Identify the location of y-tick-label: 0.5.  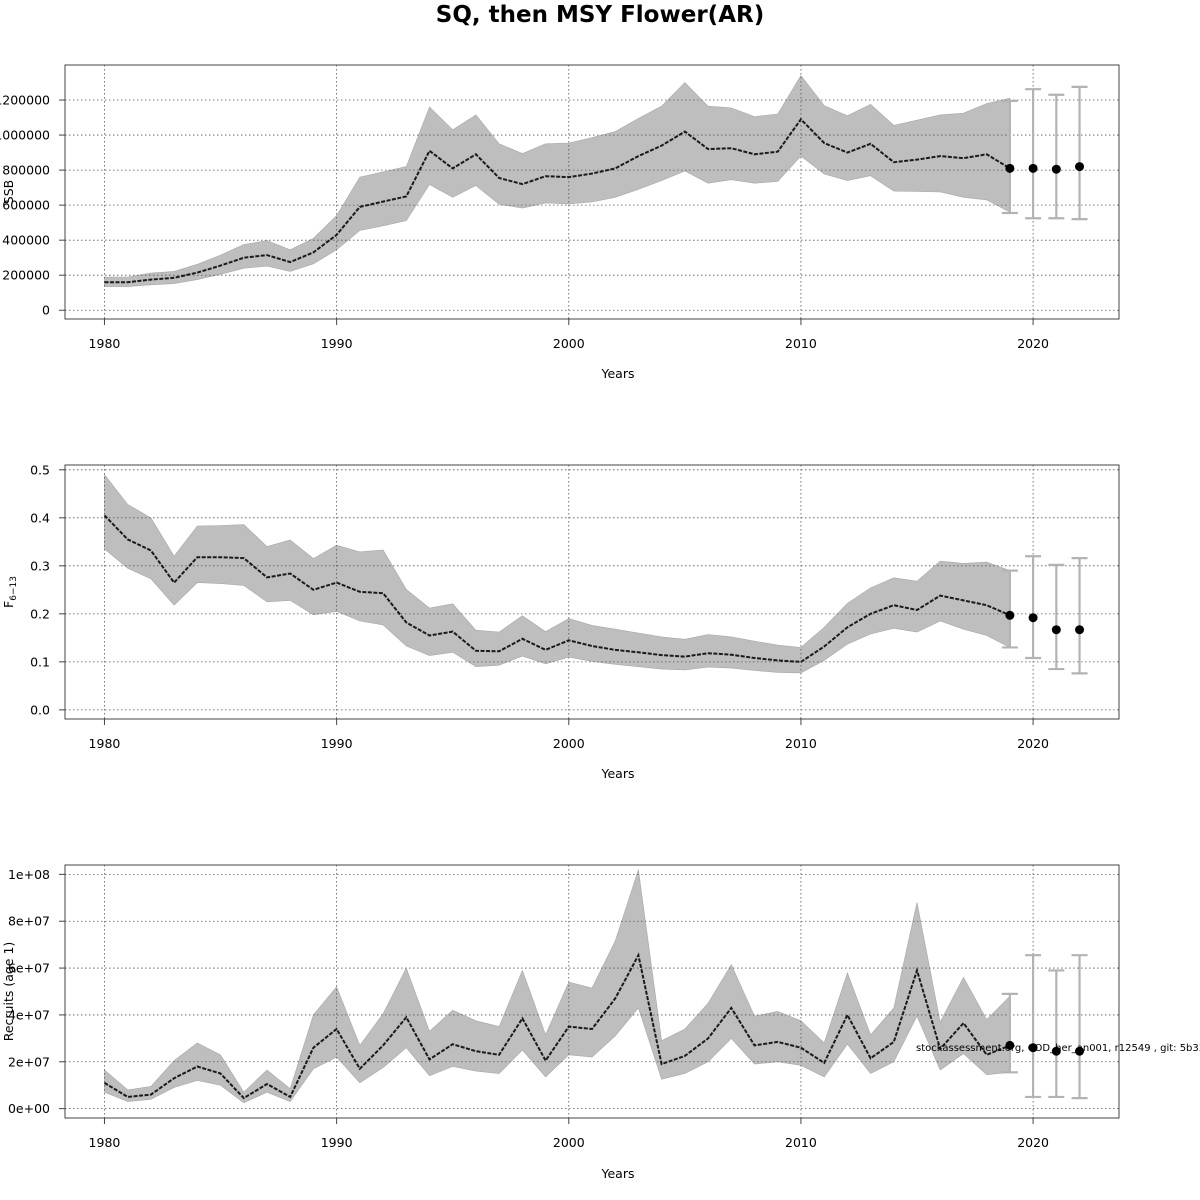
(40, 469).